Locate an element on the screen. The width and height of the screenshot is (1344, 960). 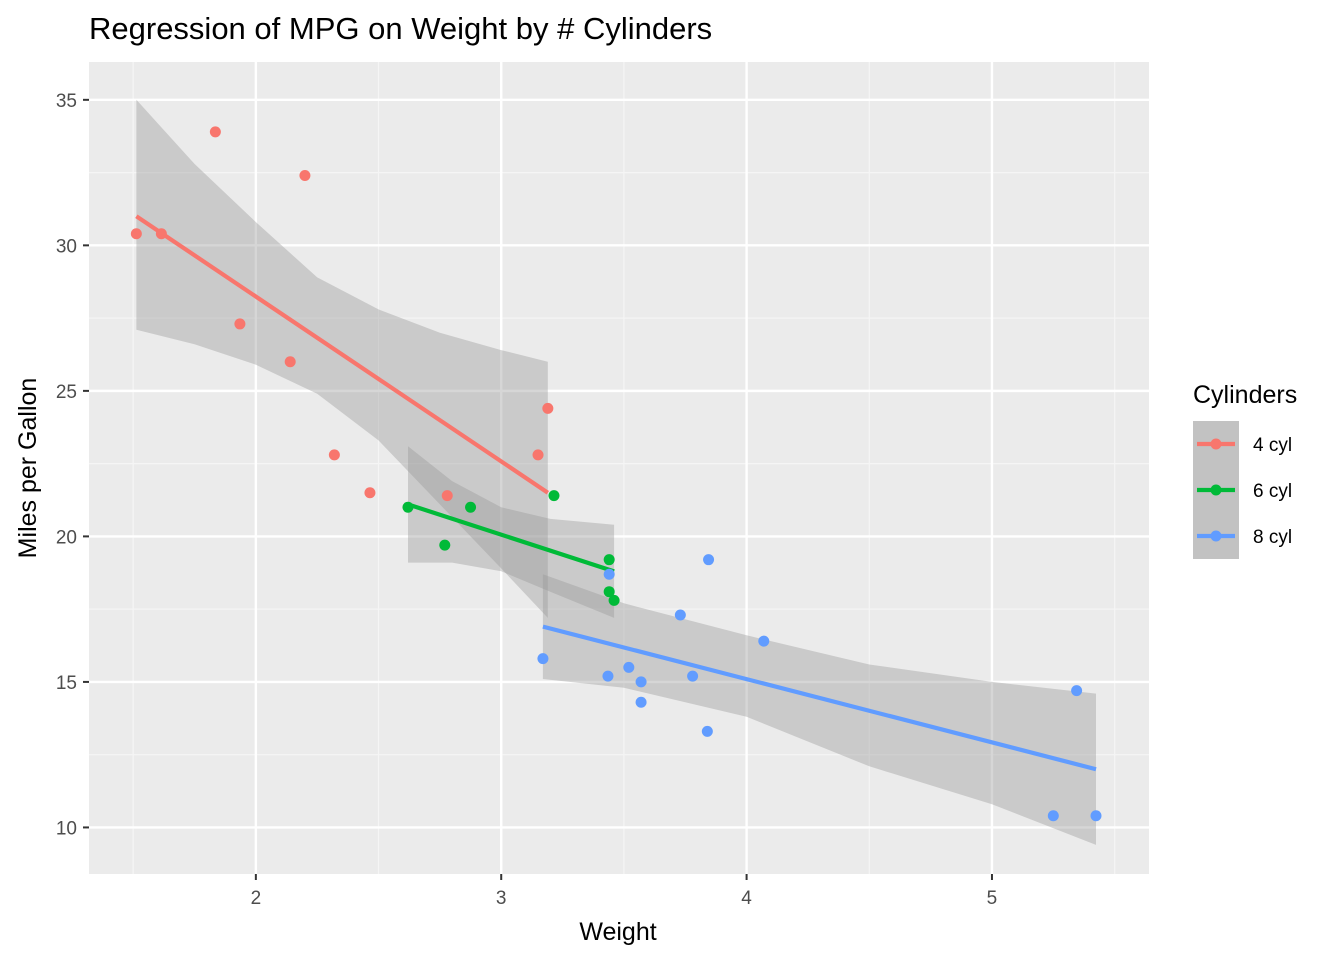
x-axis: 2 3 4 5 is located at coordinates (624, 891).